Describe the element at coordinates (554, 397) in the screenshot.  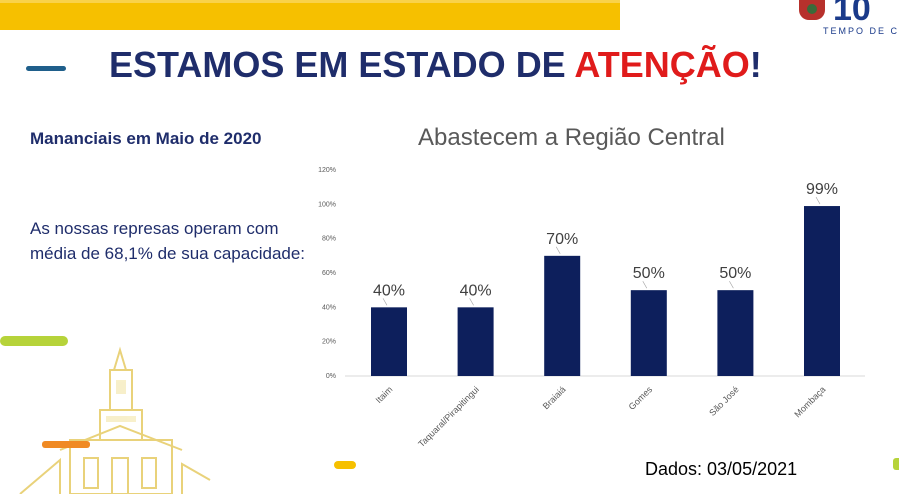
I see `x-tick-label: Braiaiá` at that location.